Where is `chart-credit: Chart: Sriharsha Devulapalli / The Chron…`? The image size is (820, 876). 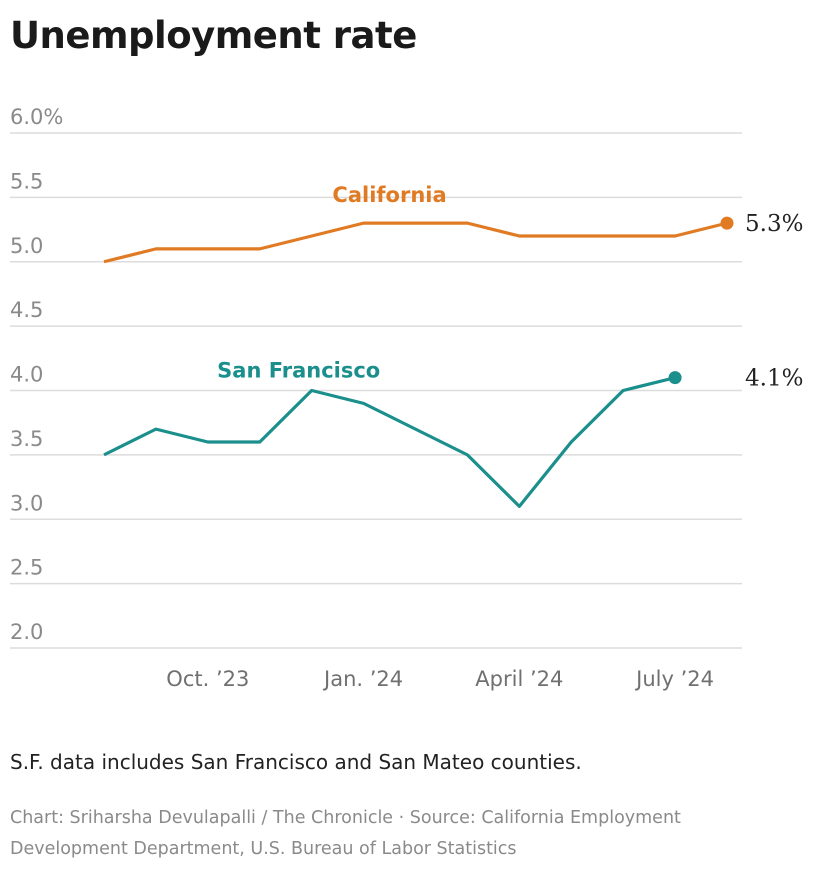 chart-credit: Chart: Sriharsha Devulapalli / The Chron… is located at coordinates (345, 833).